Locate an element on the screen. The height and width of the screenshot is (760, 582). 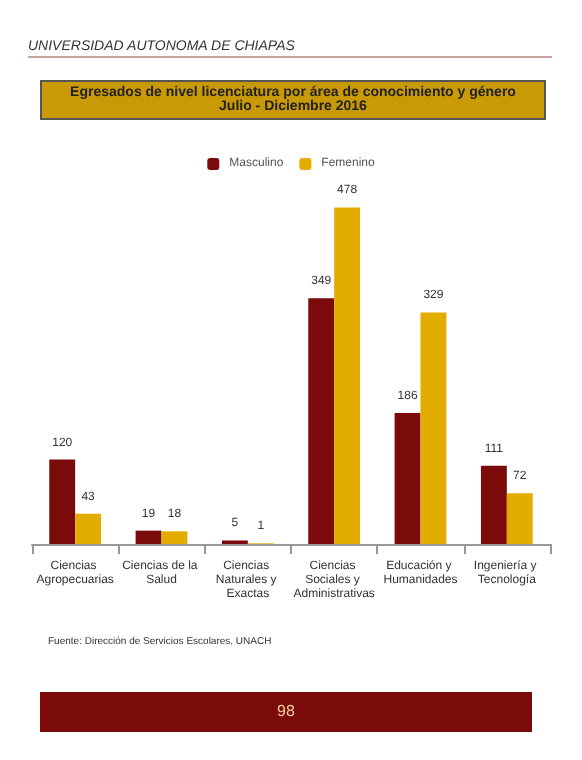
text: 98 is located at coordinates (286, 712).